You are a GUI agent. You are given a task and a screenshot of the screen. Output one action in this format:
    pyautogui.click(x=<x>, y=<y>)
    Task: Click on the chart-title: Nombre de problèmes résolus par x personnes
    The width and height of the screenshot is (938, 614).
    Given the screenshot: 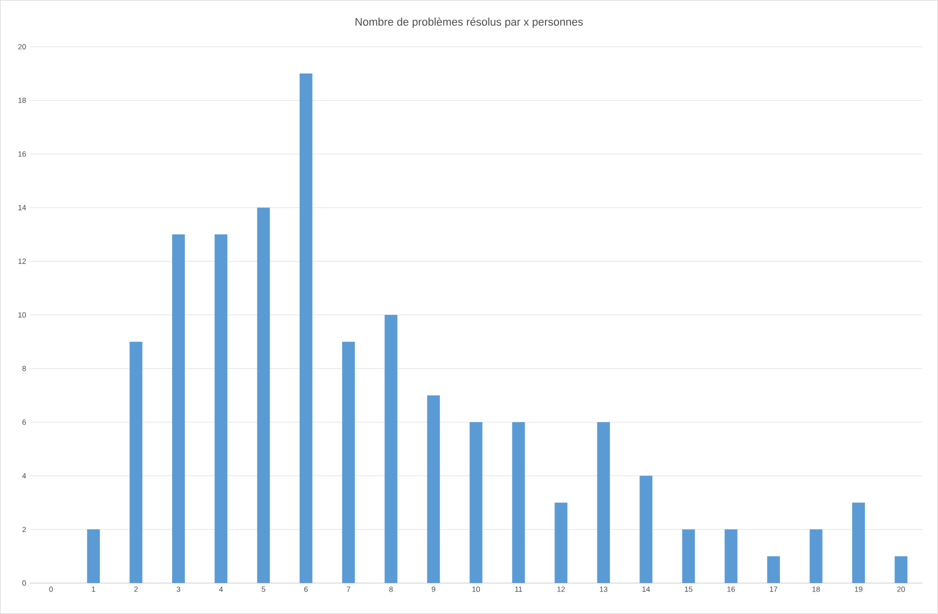 What is the action you would take?
    pyautogui.click(x=469, y=23)
    